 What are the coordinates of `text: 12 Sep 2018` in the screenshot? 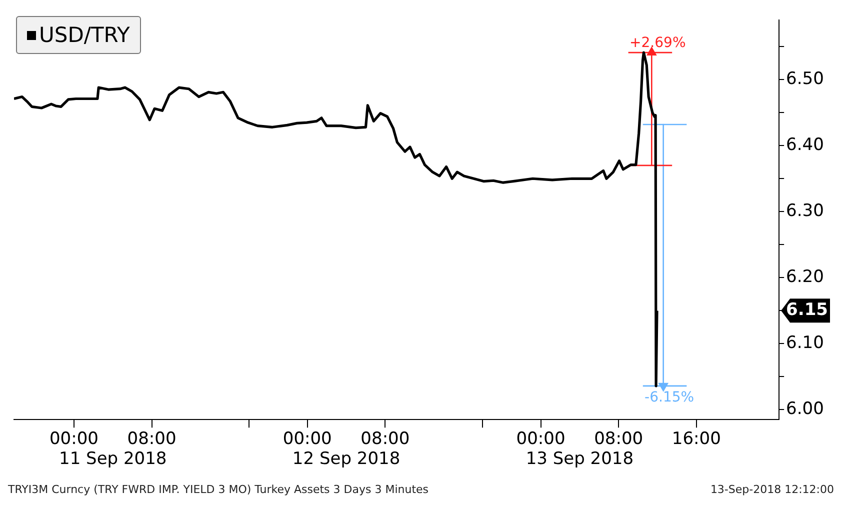 It's located at (346, 459).